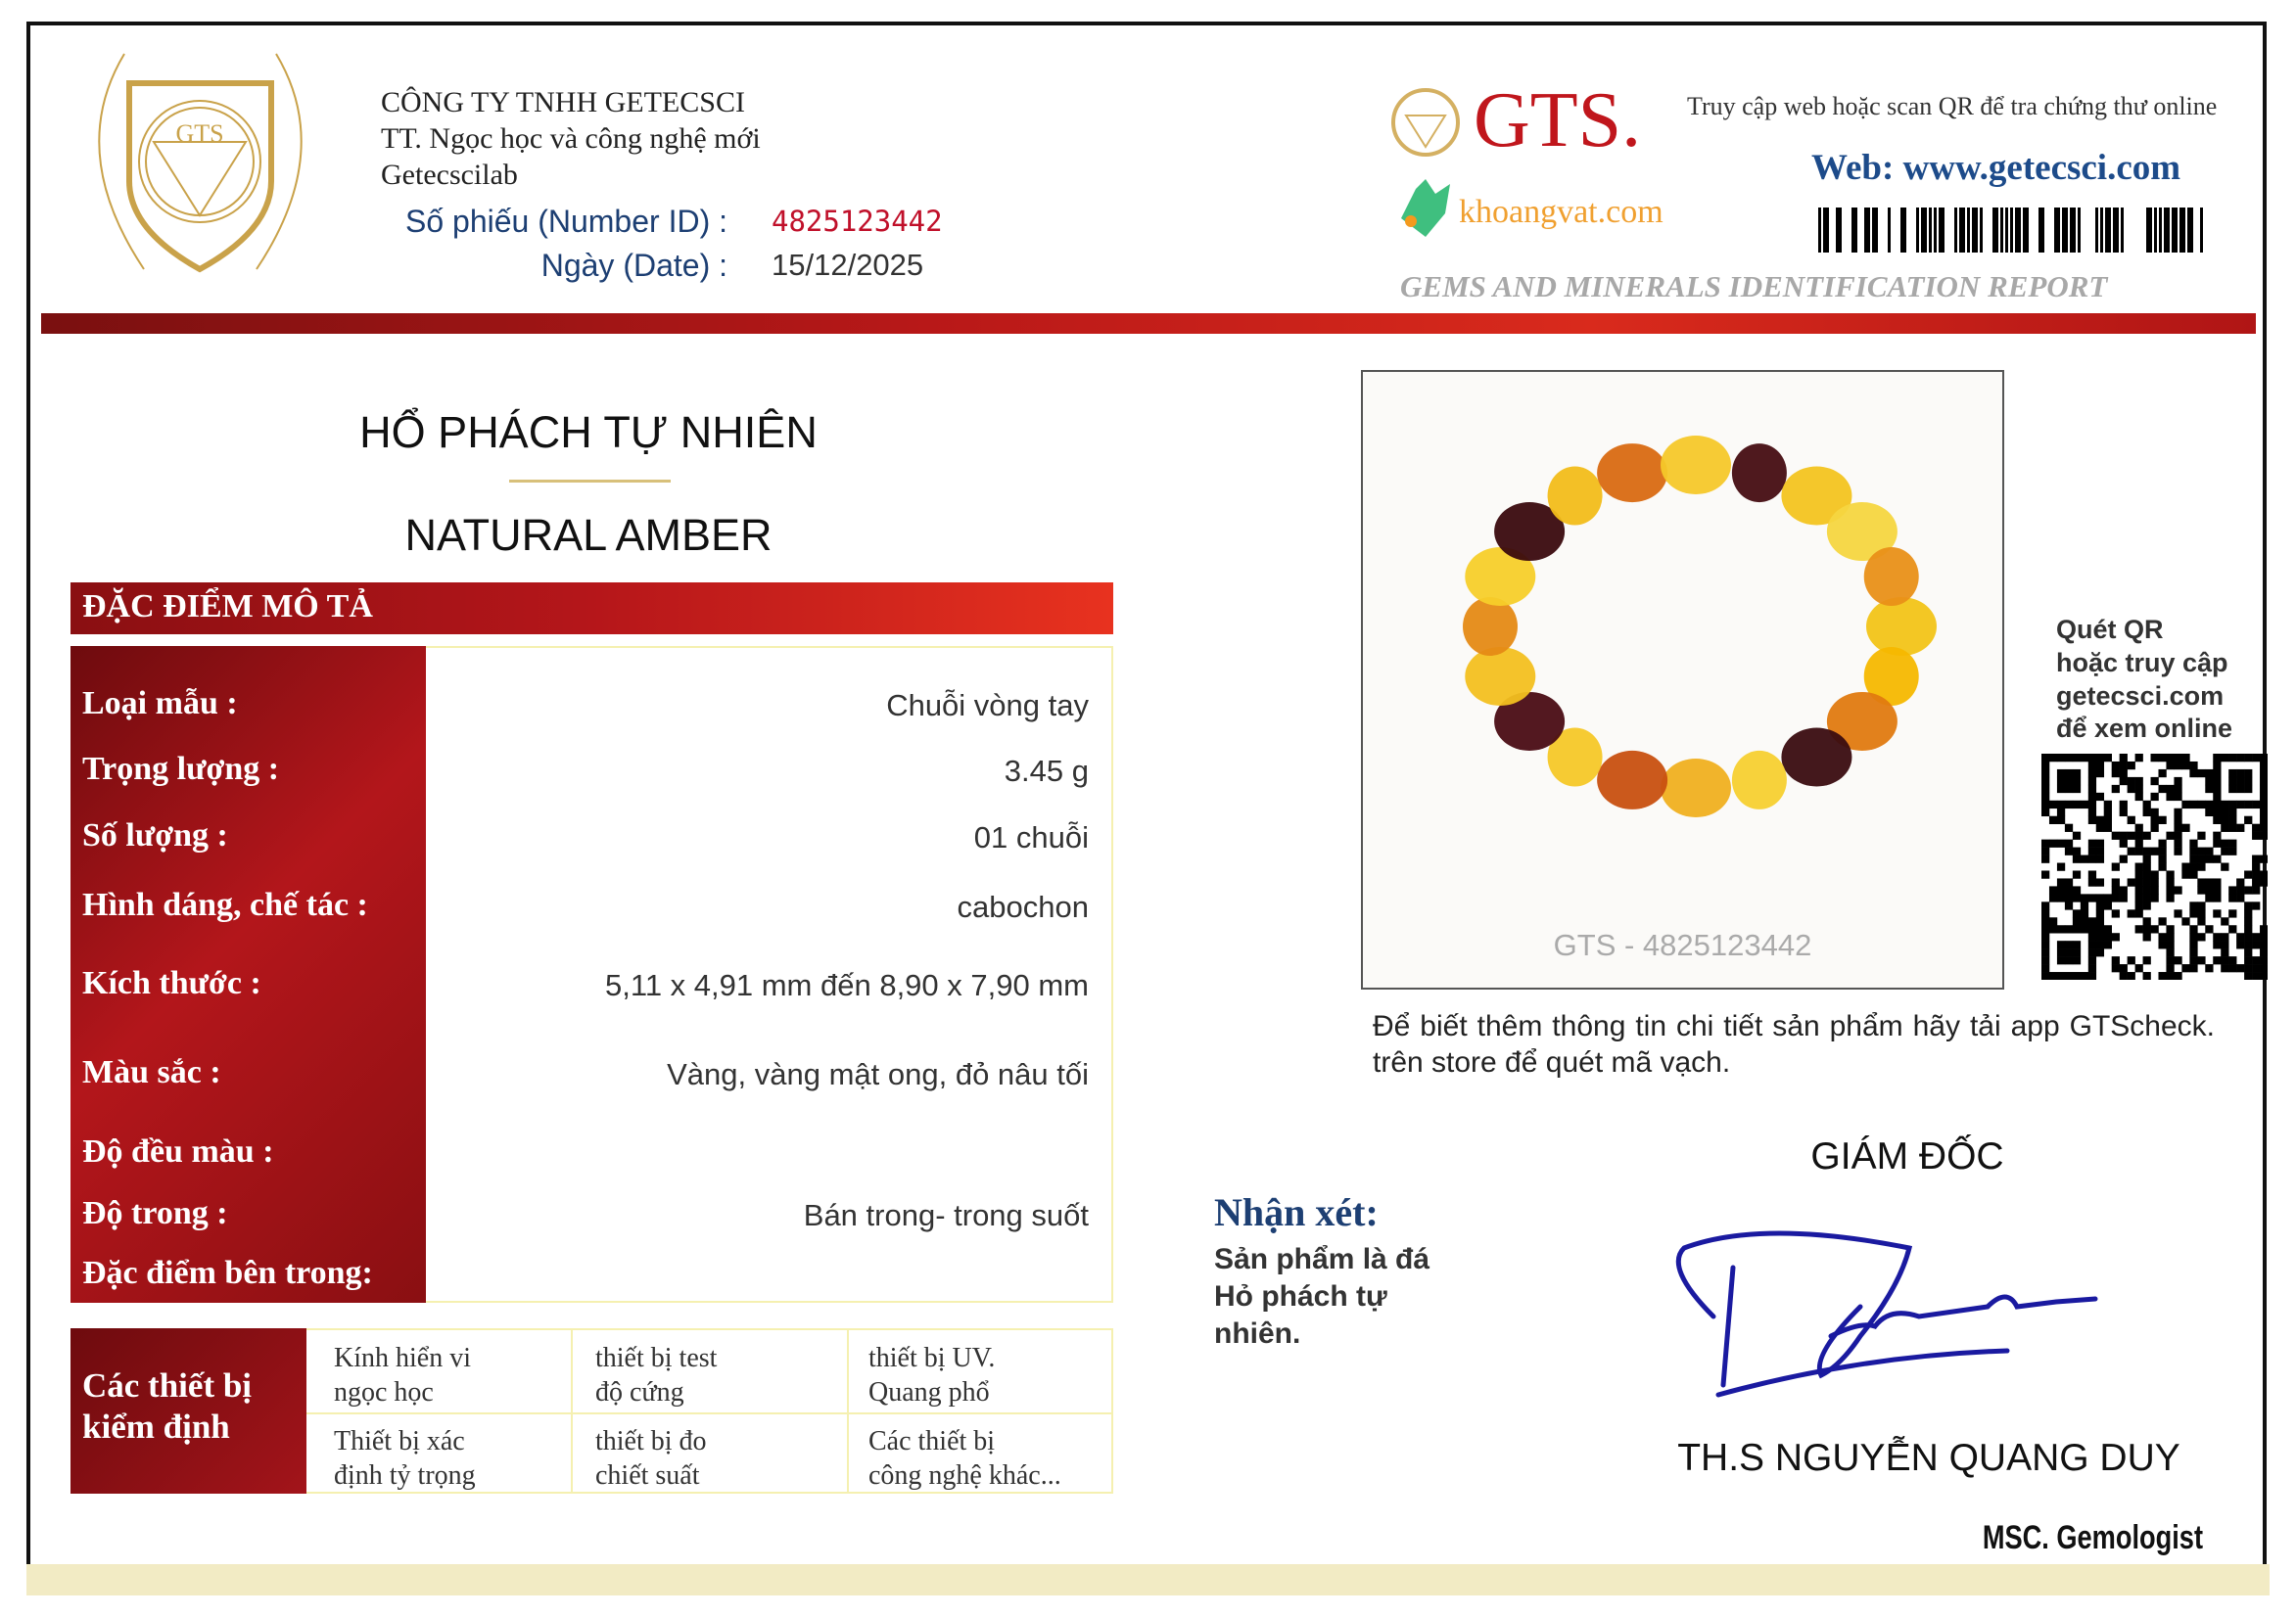 This screenshot has height=1617, width=2296. Describe the element at coordinates (1558, 120) in the screenshot. I see `gts-brand: GTS.` at that location.